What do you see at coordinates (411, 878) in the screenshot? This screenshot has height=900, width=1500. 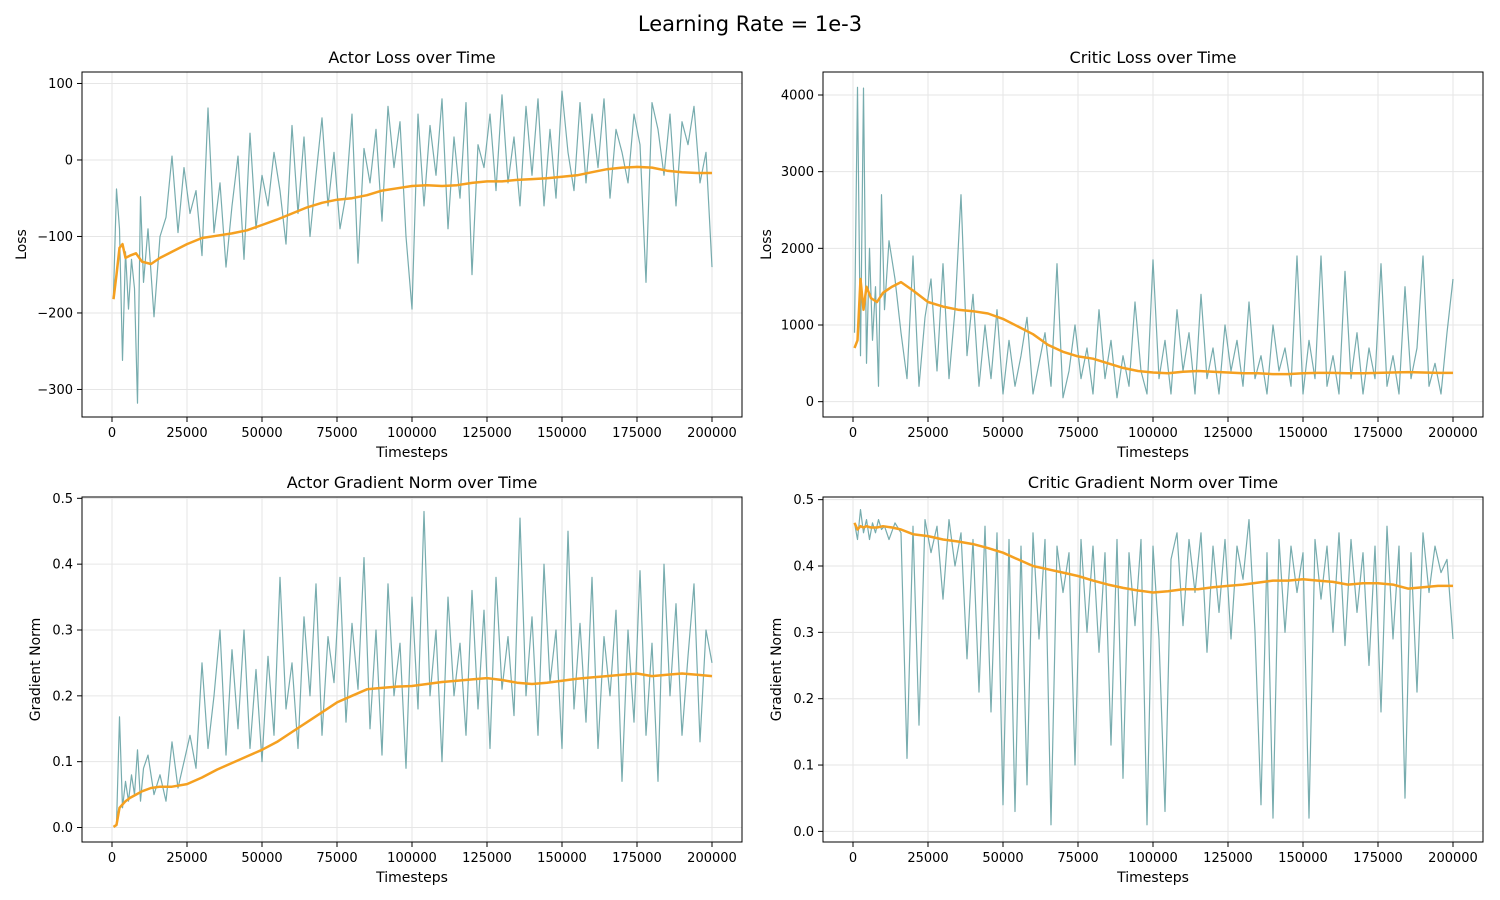 I see `actor-gradient-norm-xaxis-label: Timesteps` at bounding box center [411, 878].